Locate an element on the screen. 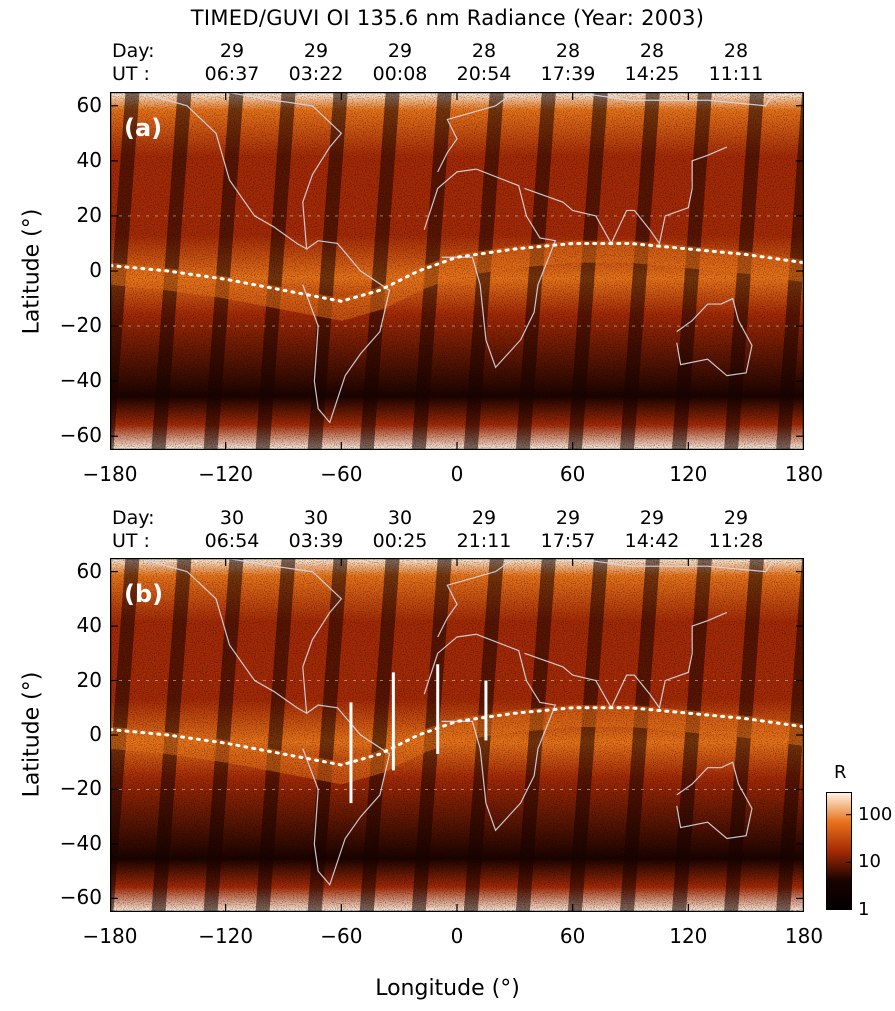  colorbar-tick-label: 10 is located at coordinates (869, 862).